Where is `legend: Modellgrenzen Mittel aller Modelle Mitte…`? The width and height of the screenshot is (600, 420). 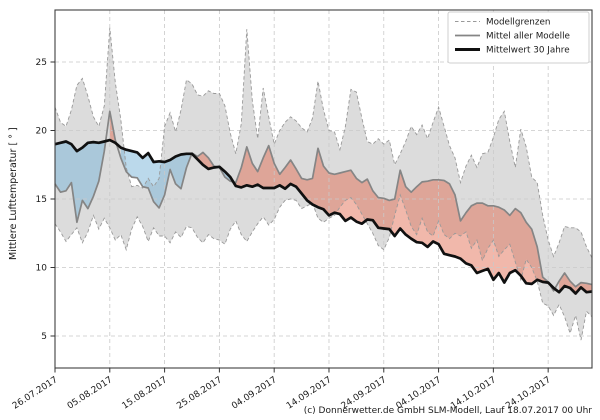 legend: Modellgrenzen Mittel aller Modelle Mitte… is located at coordinates (518, 37).